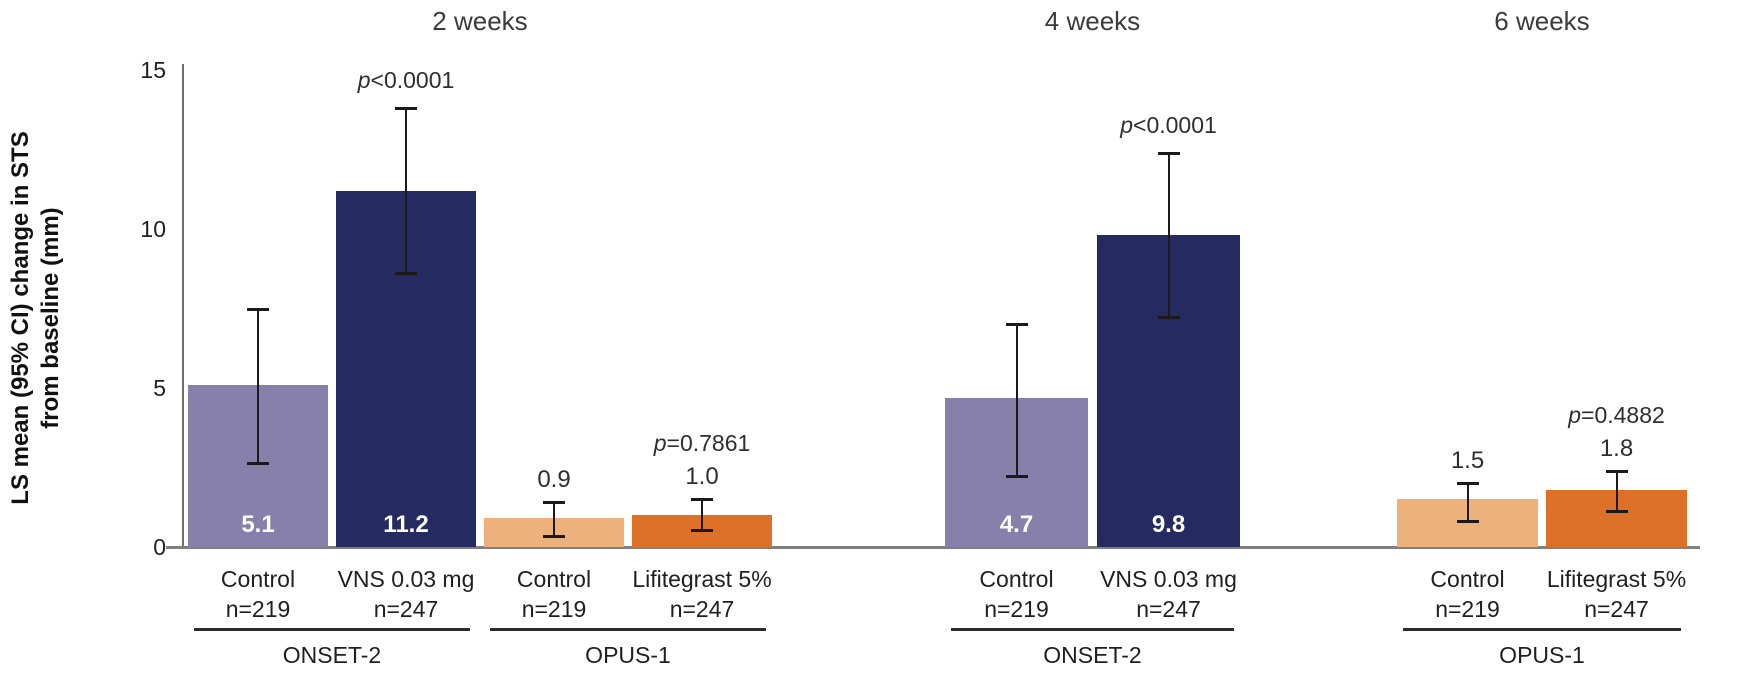  I want to click on bar-value-label: 9.8, so click(1168, 524).